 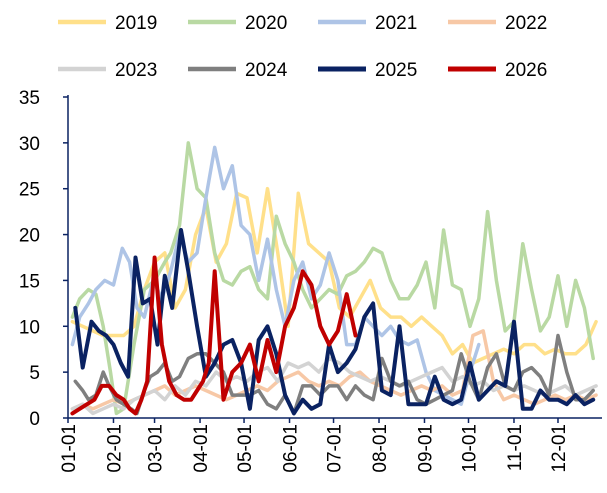 What do you see at coordinates (335, 448) in the screenshot?
I see `x-tick-label: 07-01` at bounding box center [335, 448].